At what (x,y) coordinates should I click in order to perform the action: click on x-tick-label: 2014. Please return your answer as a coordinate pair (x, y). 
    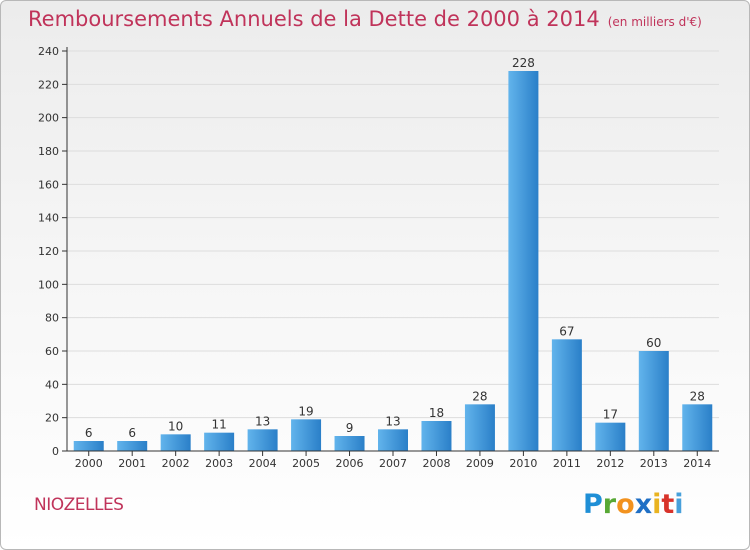
    Looking at the image, I should click on (697, 463).